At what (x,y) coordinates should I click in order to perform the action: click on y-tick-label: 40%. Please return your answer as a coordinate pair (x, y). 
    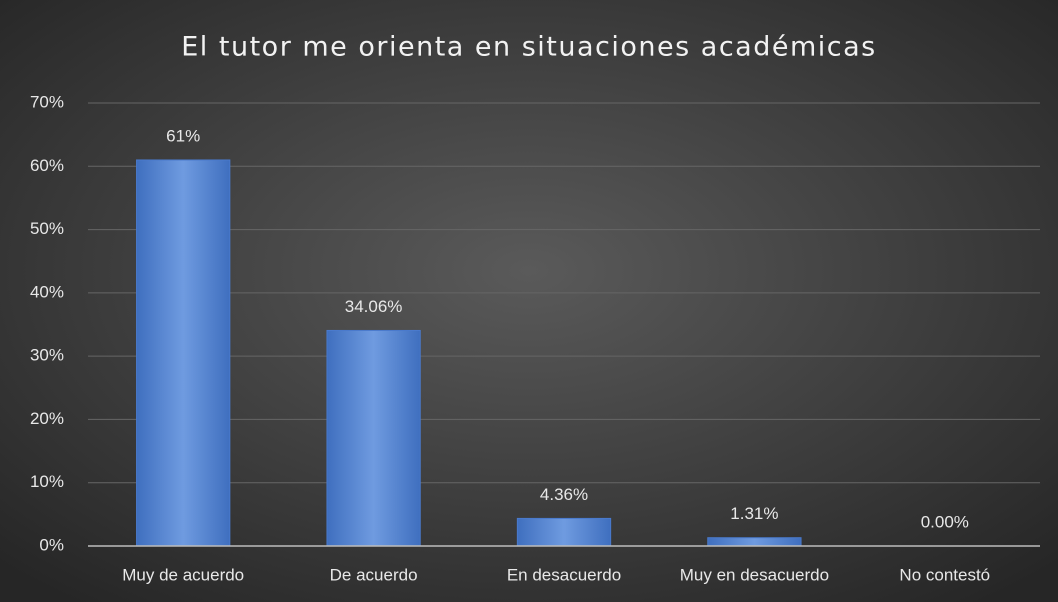
    Looking at the image, I should click on (47, 291).